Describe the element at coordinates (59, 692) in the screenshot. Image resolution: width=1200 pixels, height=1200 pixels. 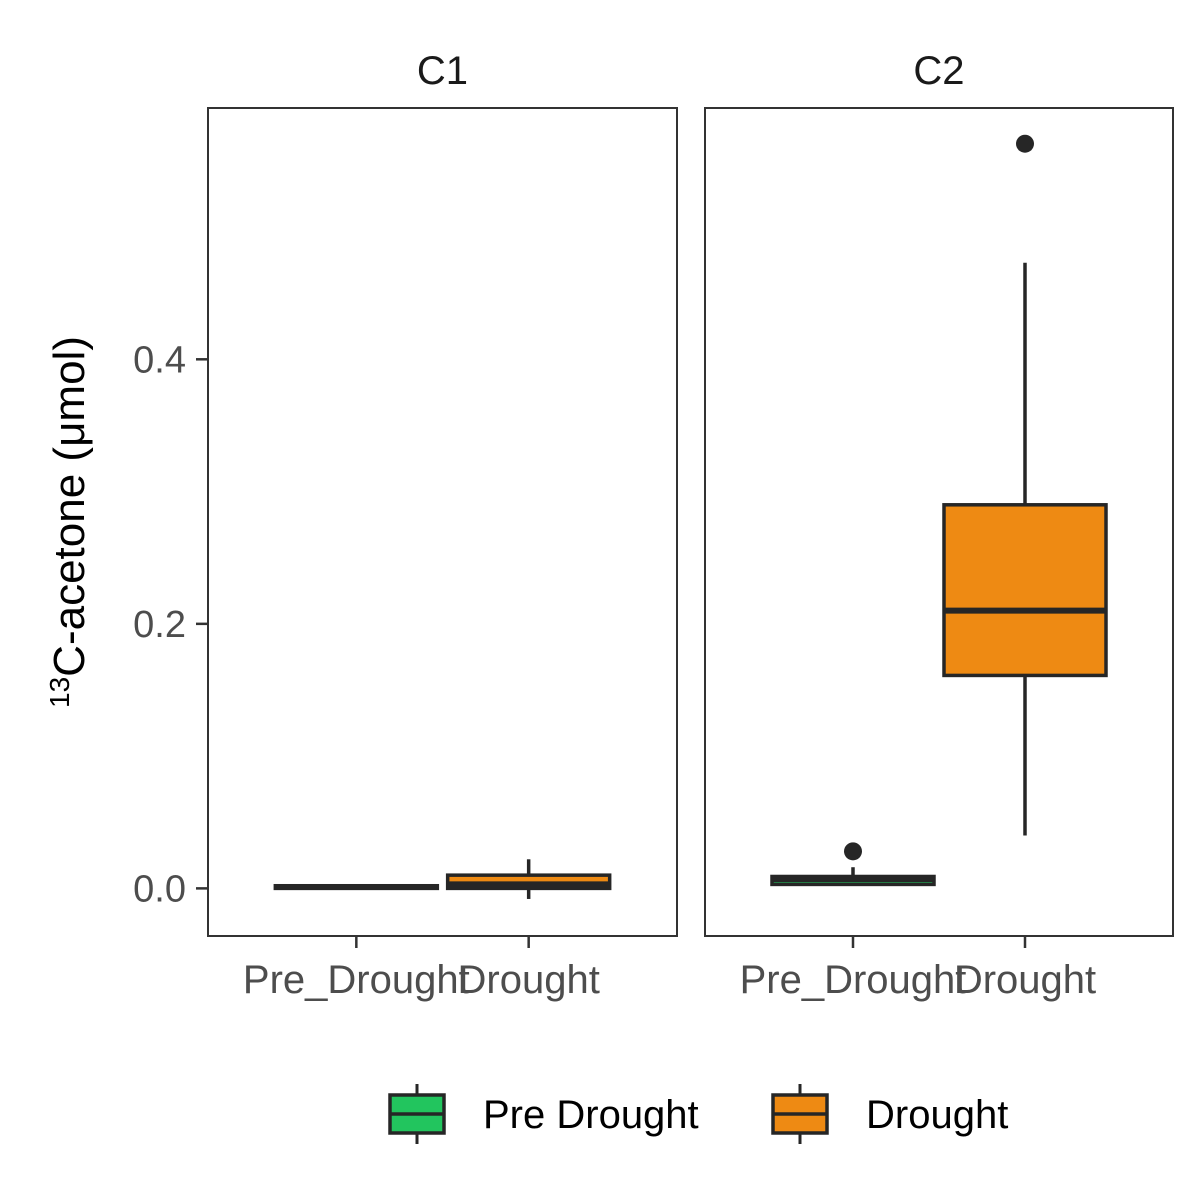
I see `y-axis-label-superscript: 13` at that location.